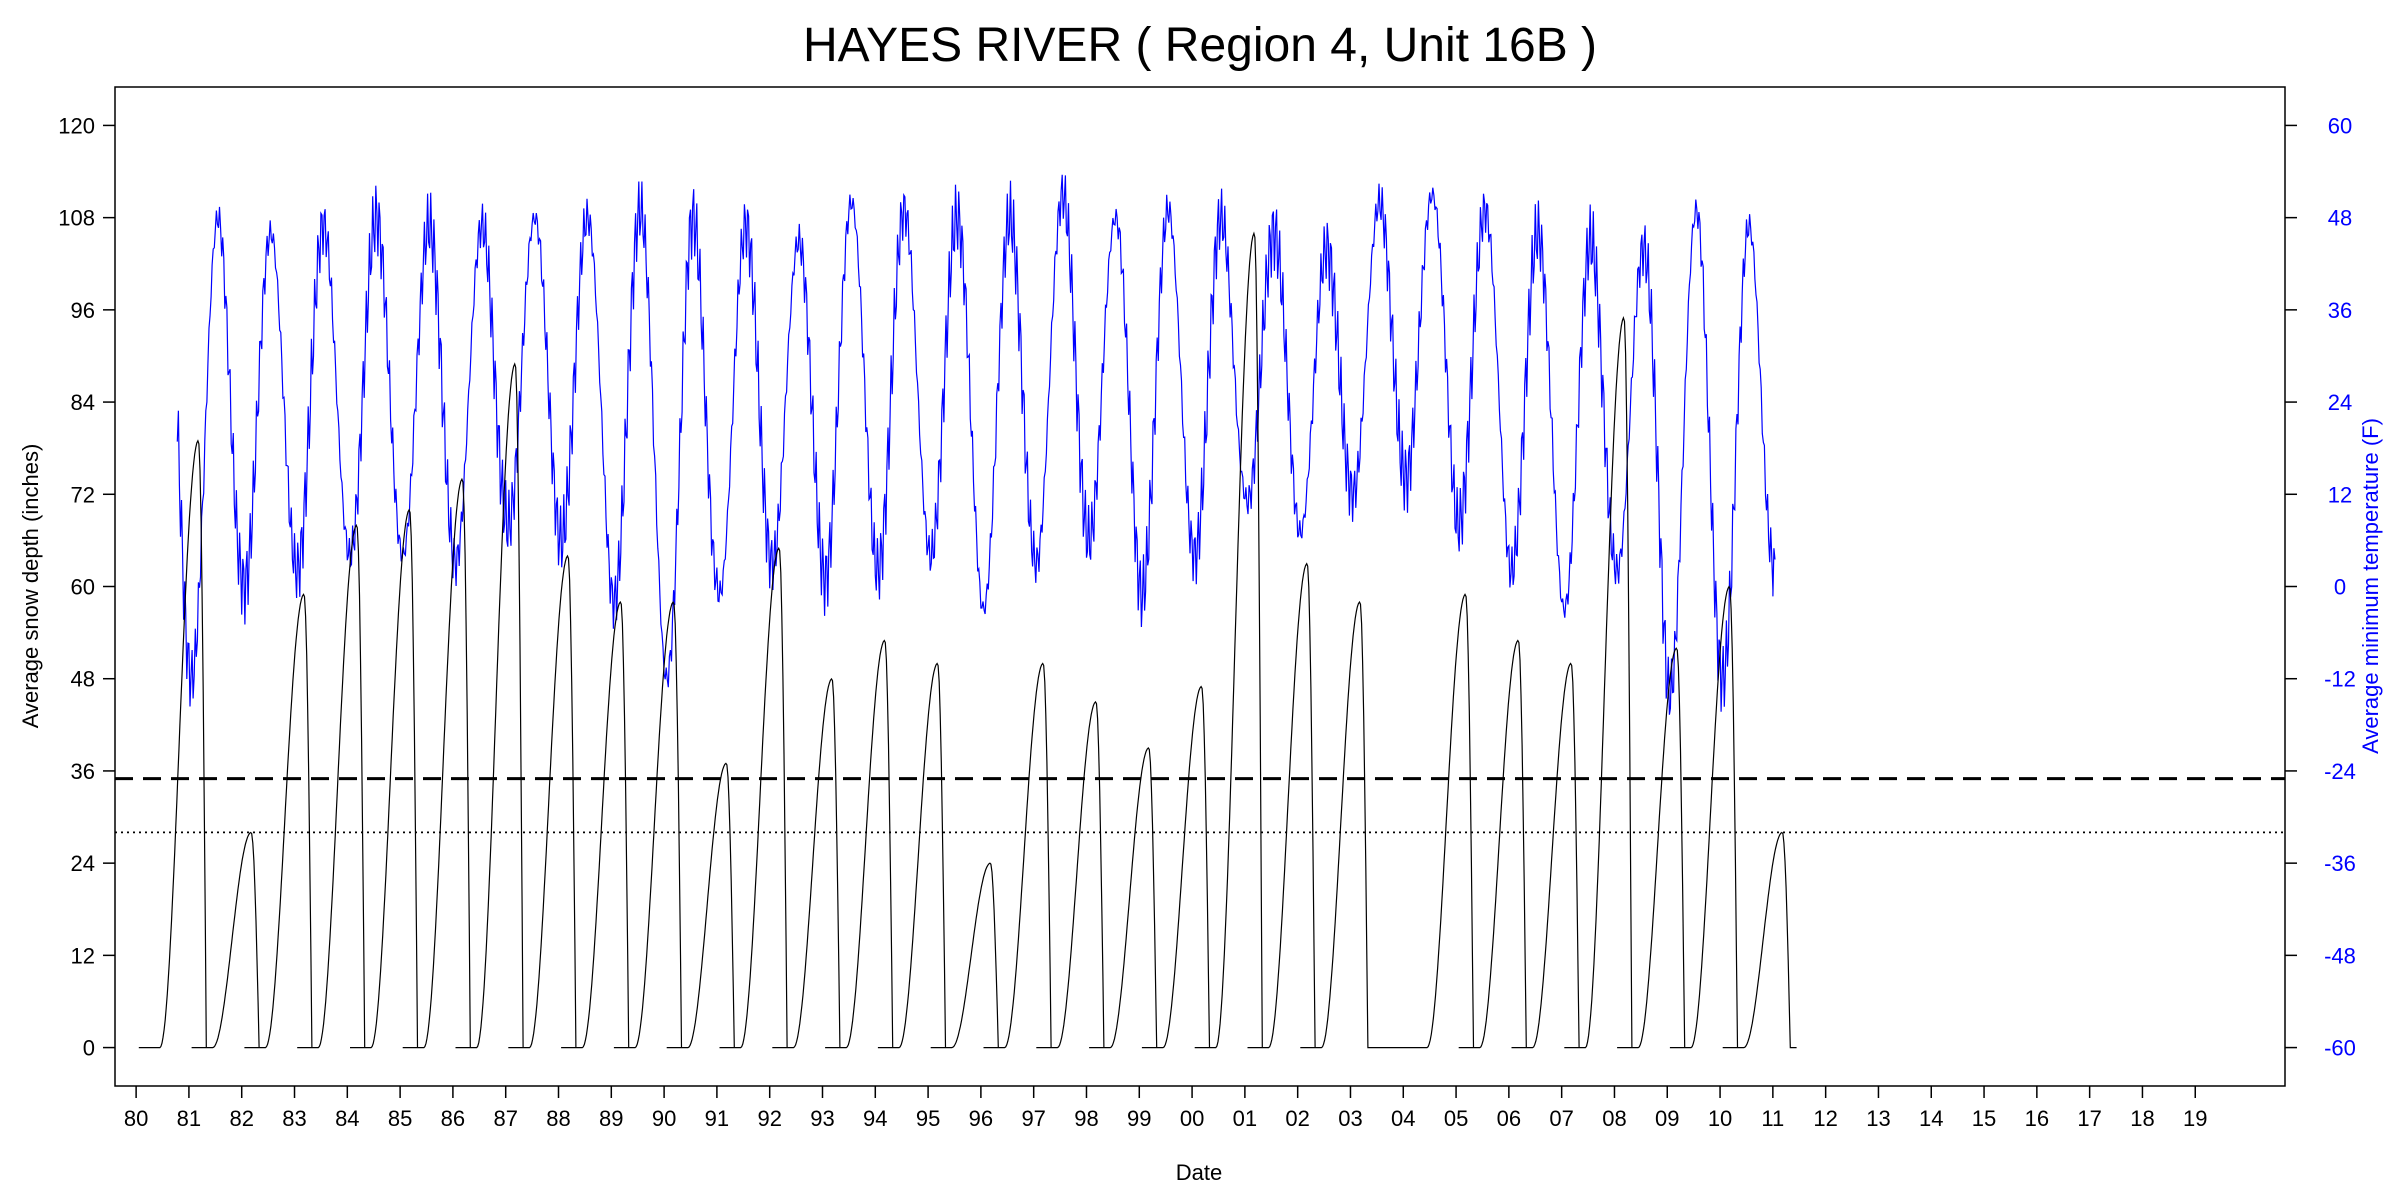 This screenshot has width=2400, height=1200. I want to click on x-axis-label: Date, so click(1199, 1172).